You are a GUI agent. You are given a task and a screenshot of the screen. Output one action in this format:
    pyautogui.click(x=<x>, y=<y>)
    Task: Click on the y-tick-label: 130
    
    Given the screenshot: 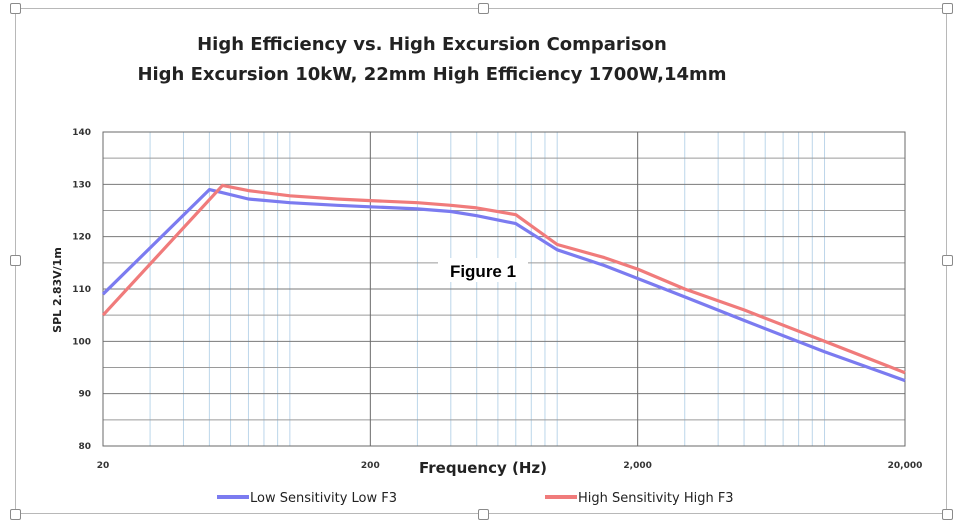 What is the action you would take?
    pyautogui.click(x=81, y=185)
    